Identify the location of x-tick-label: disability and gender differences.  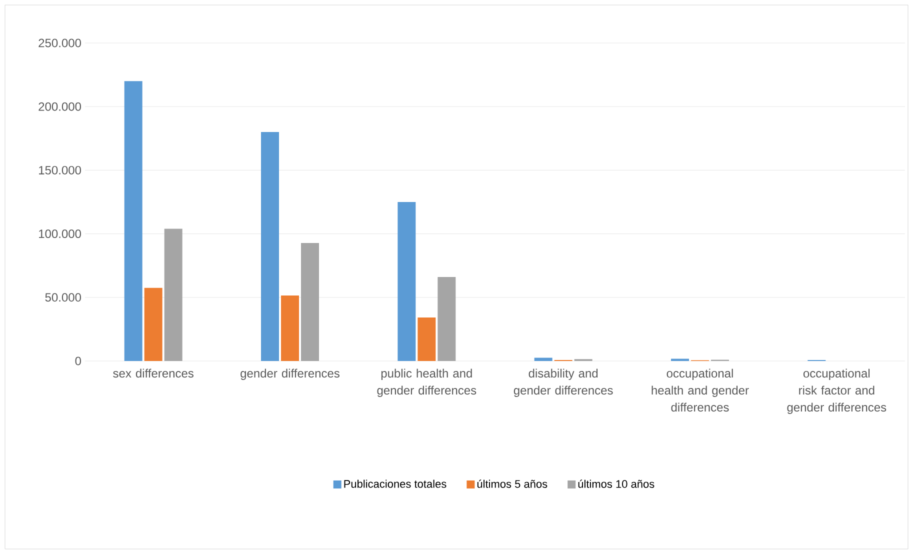
(563, 382).